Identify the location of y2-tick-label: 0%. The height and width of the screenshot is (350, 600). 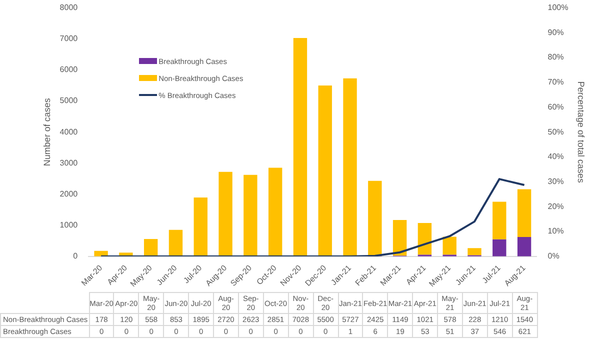
(554, 256).